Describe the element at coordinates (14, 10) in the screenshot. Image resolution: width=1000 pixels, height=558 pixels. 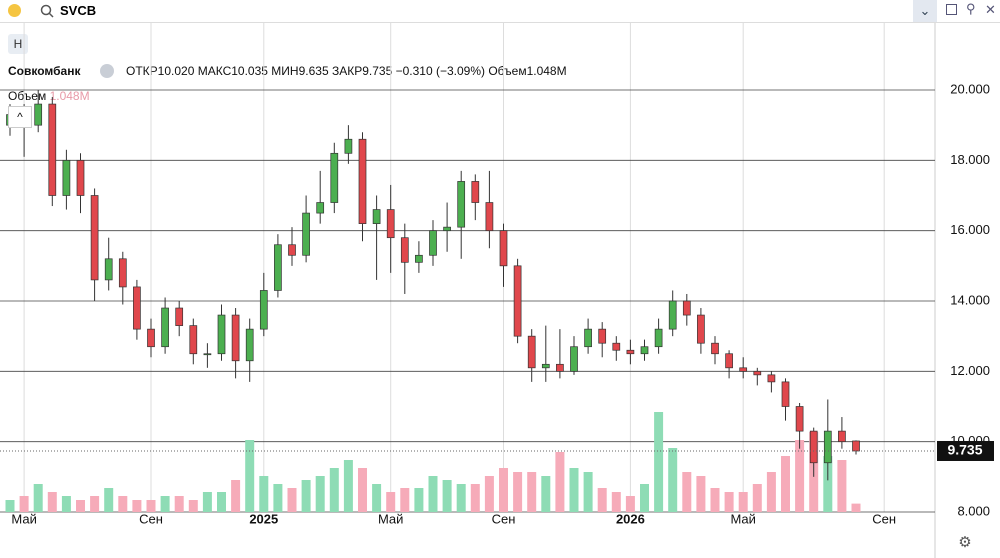
I see `status-dot` at that location.